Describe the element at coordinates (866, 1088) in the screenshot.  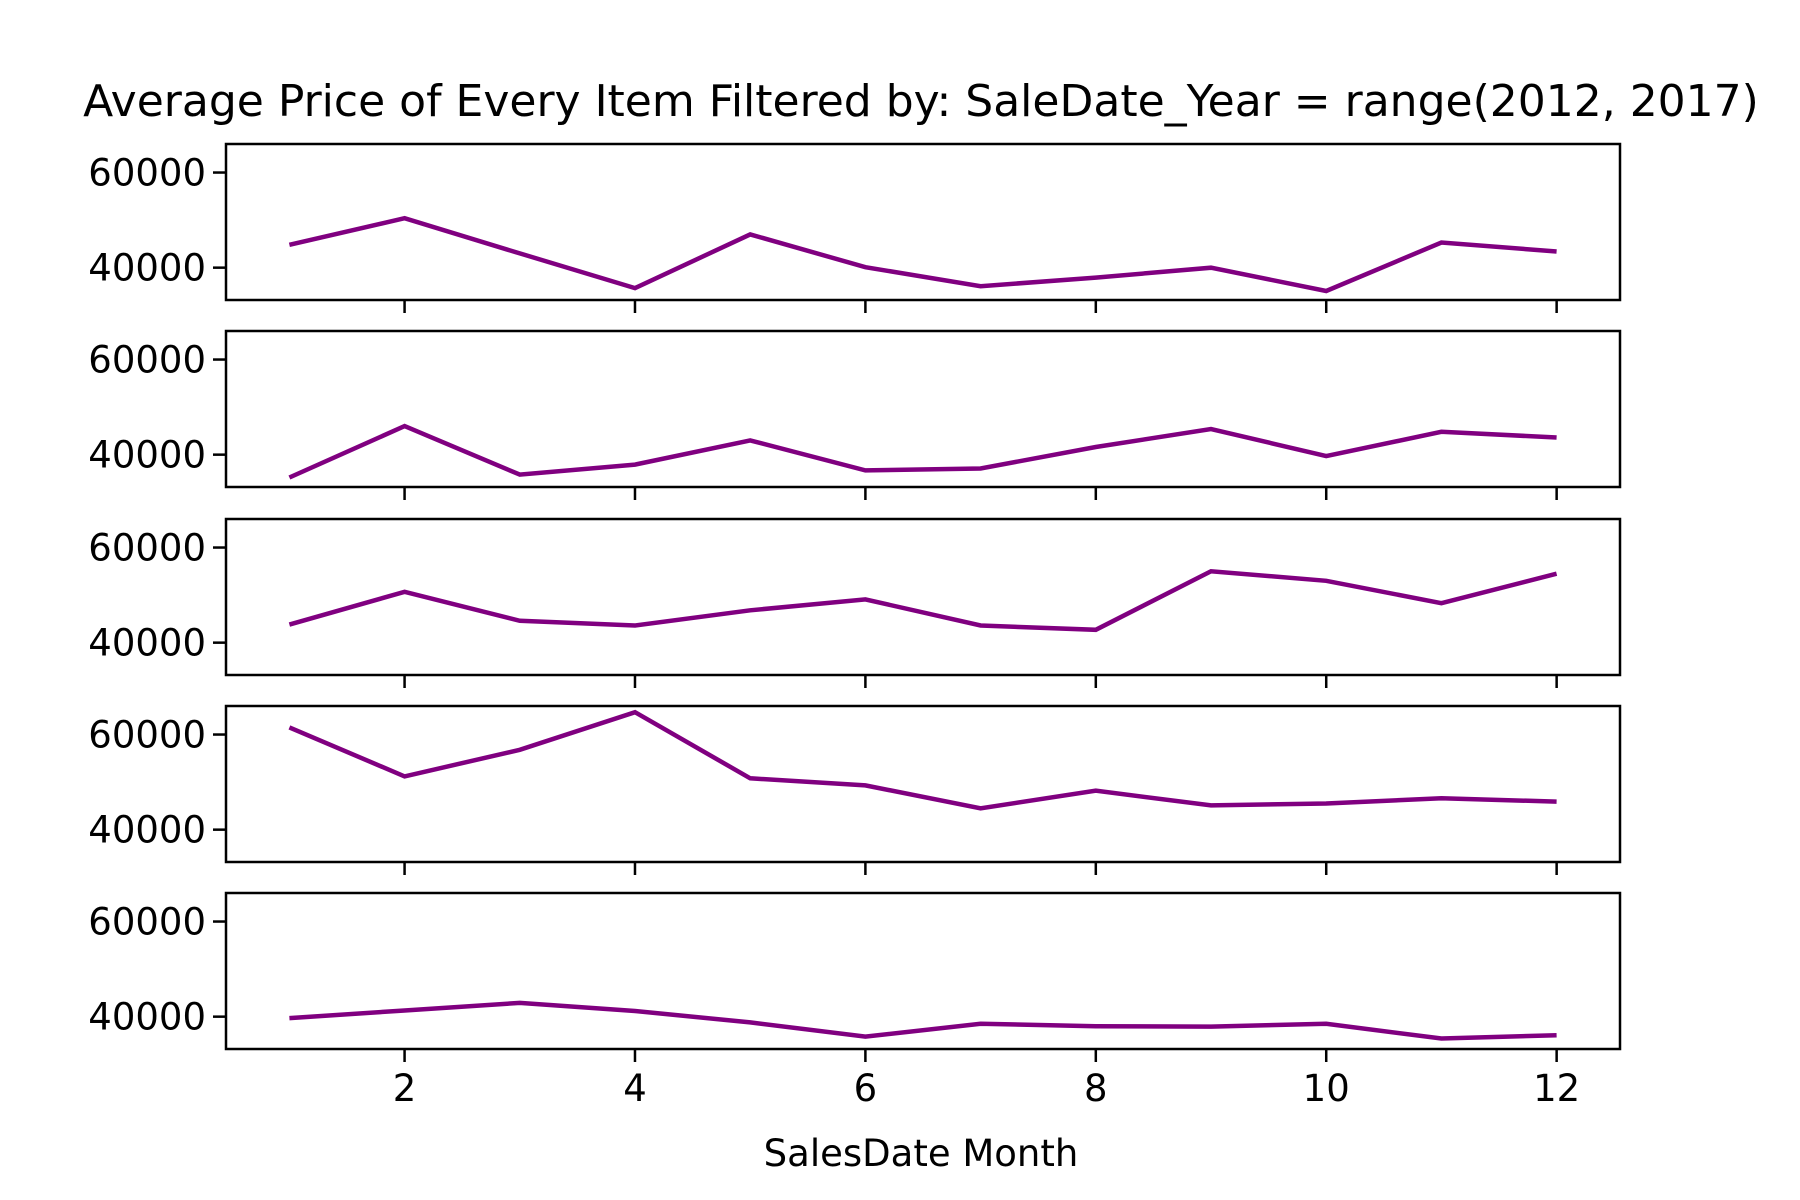
I see `x-tick-label: 6` at that location.